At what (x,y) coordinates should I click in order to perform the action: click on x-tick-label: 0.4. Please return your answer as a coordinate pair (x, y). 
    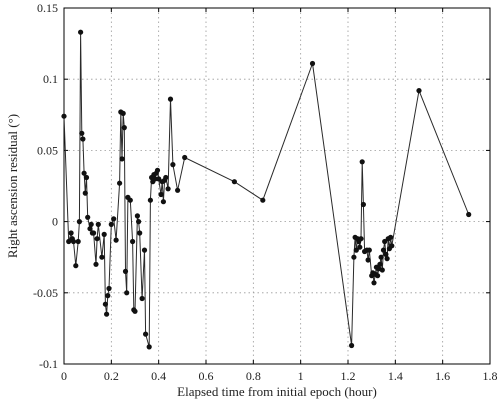
    Looking at the image, I should click on (158, 376).